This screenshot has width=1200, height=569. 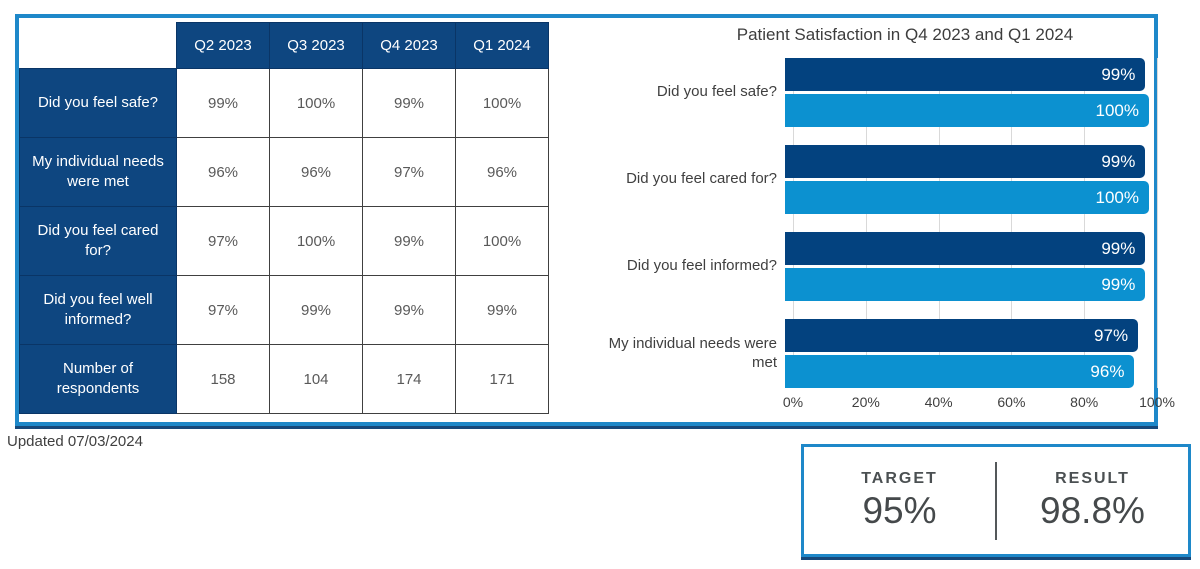 What do you see at coordinates (1157, 402) in the screenshot?
I see `x-axis-tick-label: 100%` at bounding box center [1157, 402].